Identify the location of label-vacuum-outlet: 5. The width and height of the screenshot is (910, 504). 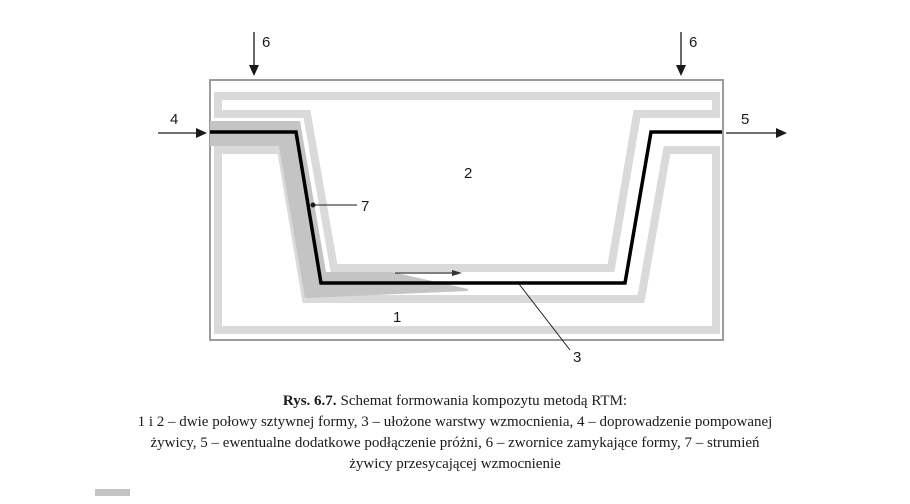
(745, 119).